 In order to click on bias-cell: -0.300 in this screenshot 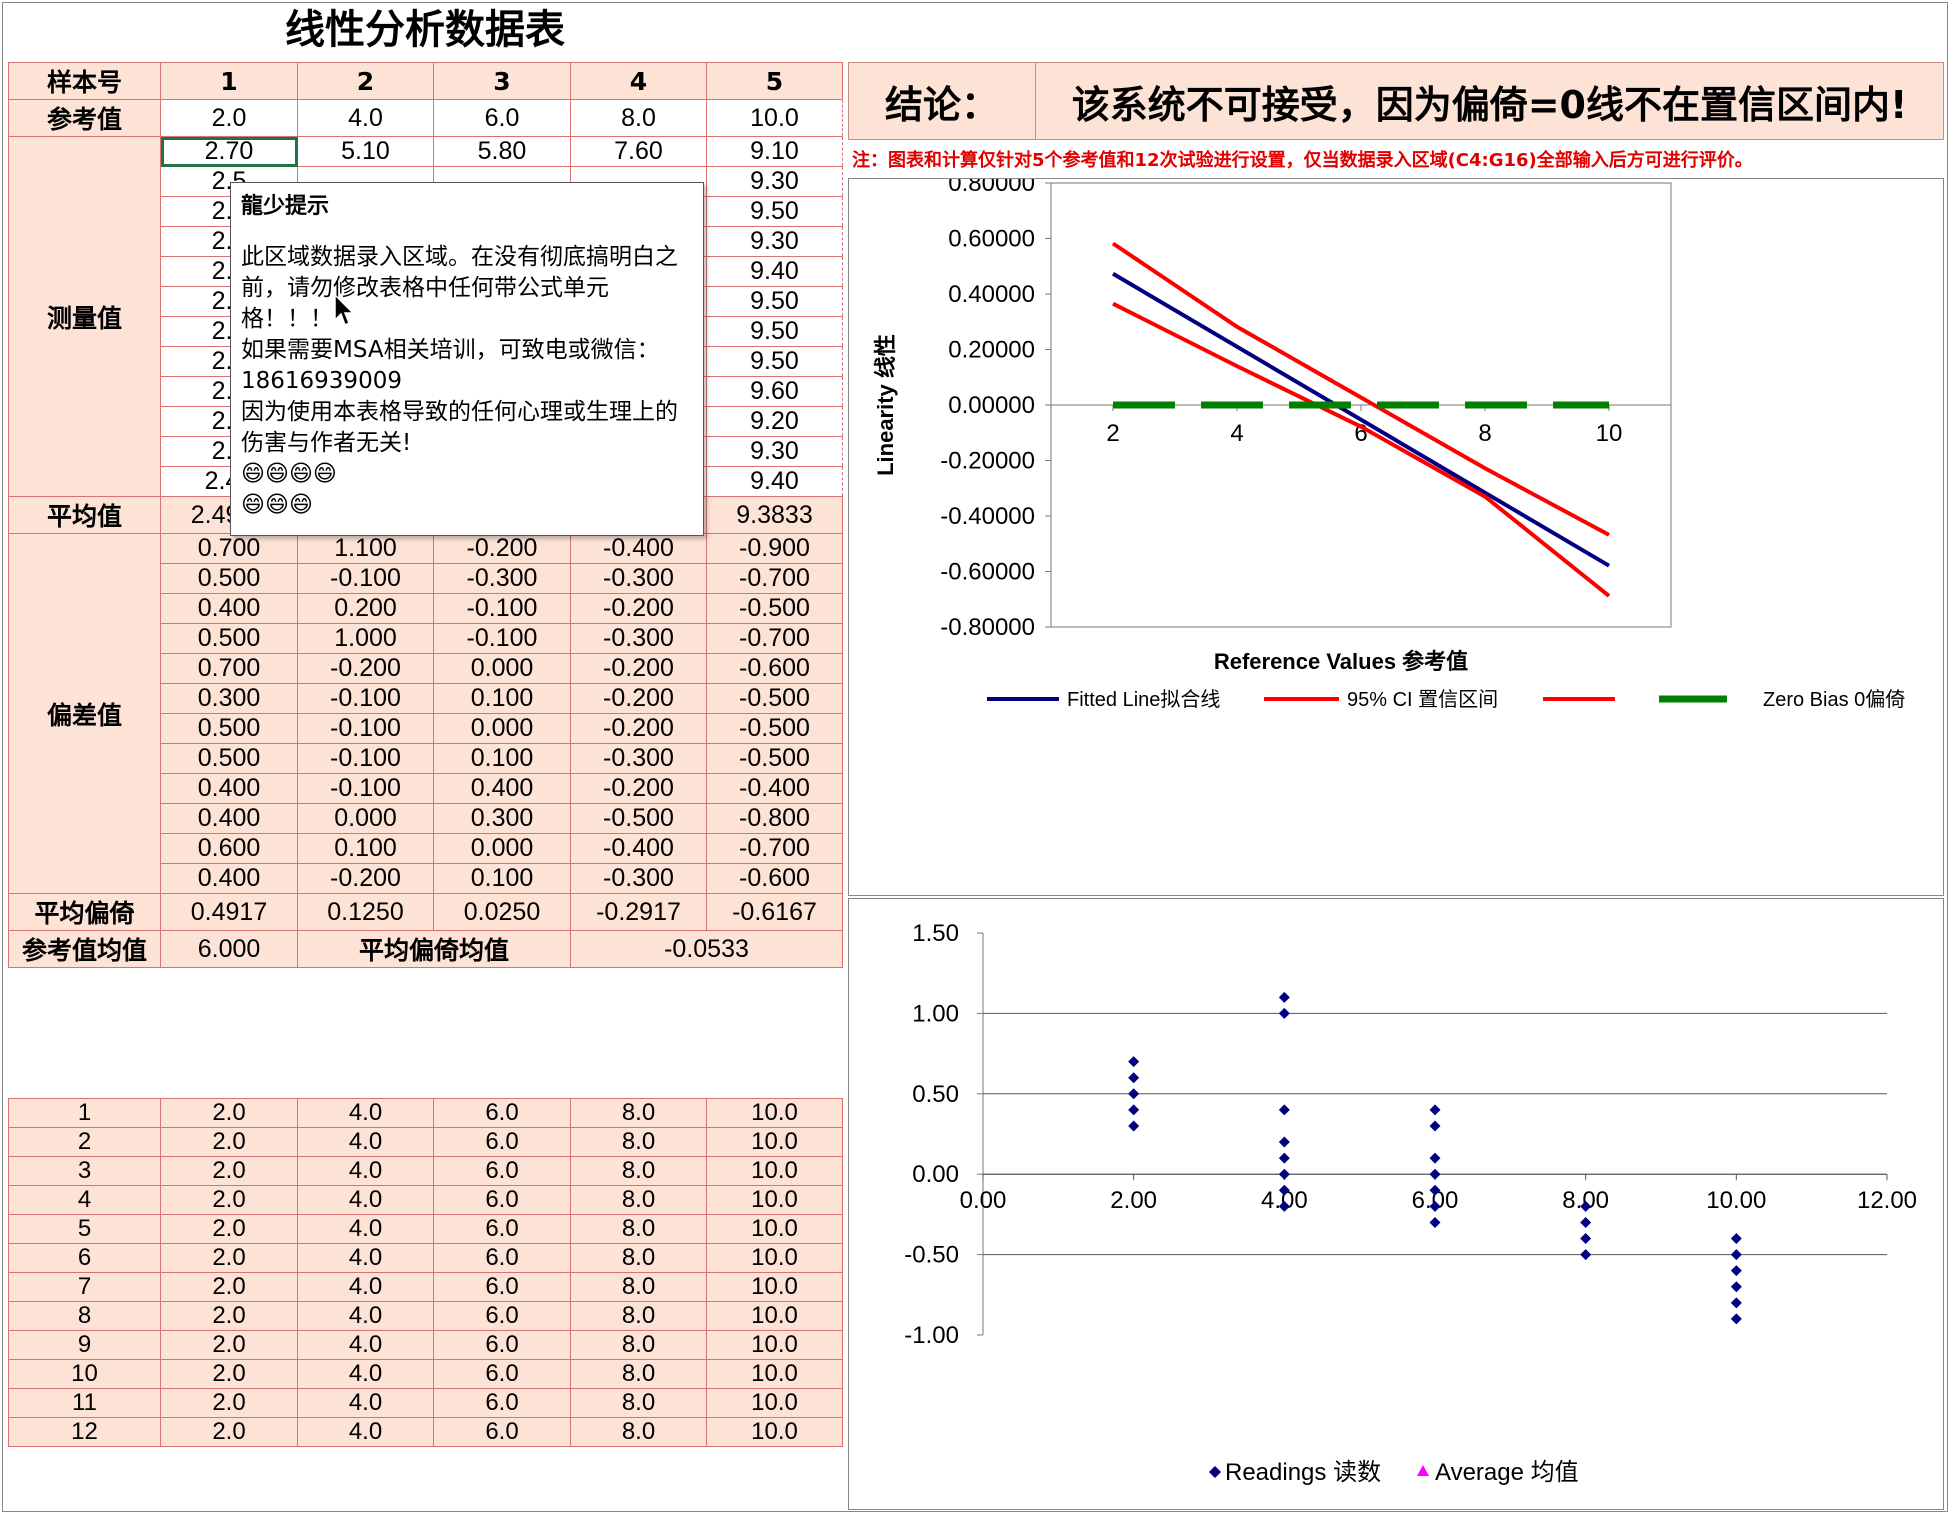, I will do `click(638, 878)`.